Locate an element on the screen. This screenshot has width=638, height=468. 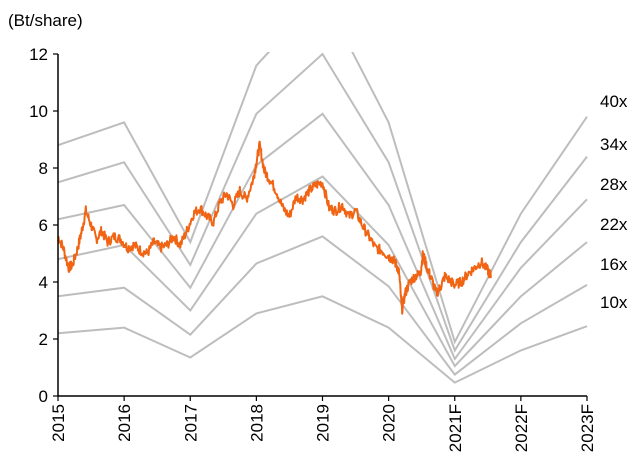
band-label-10x: 10x is located at coordinates (614, 302).